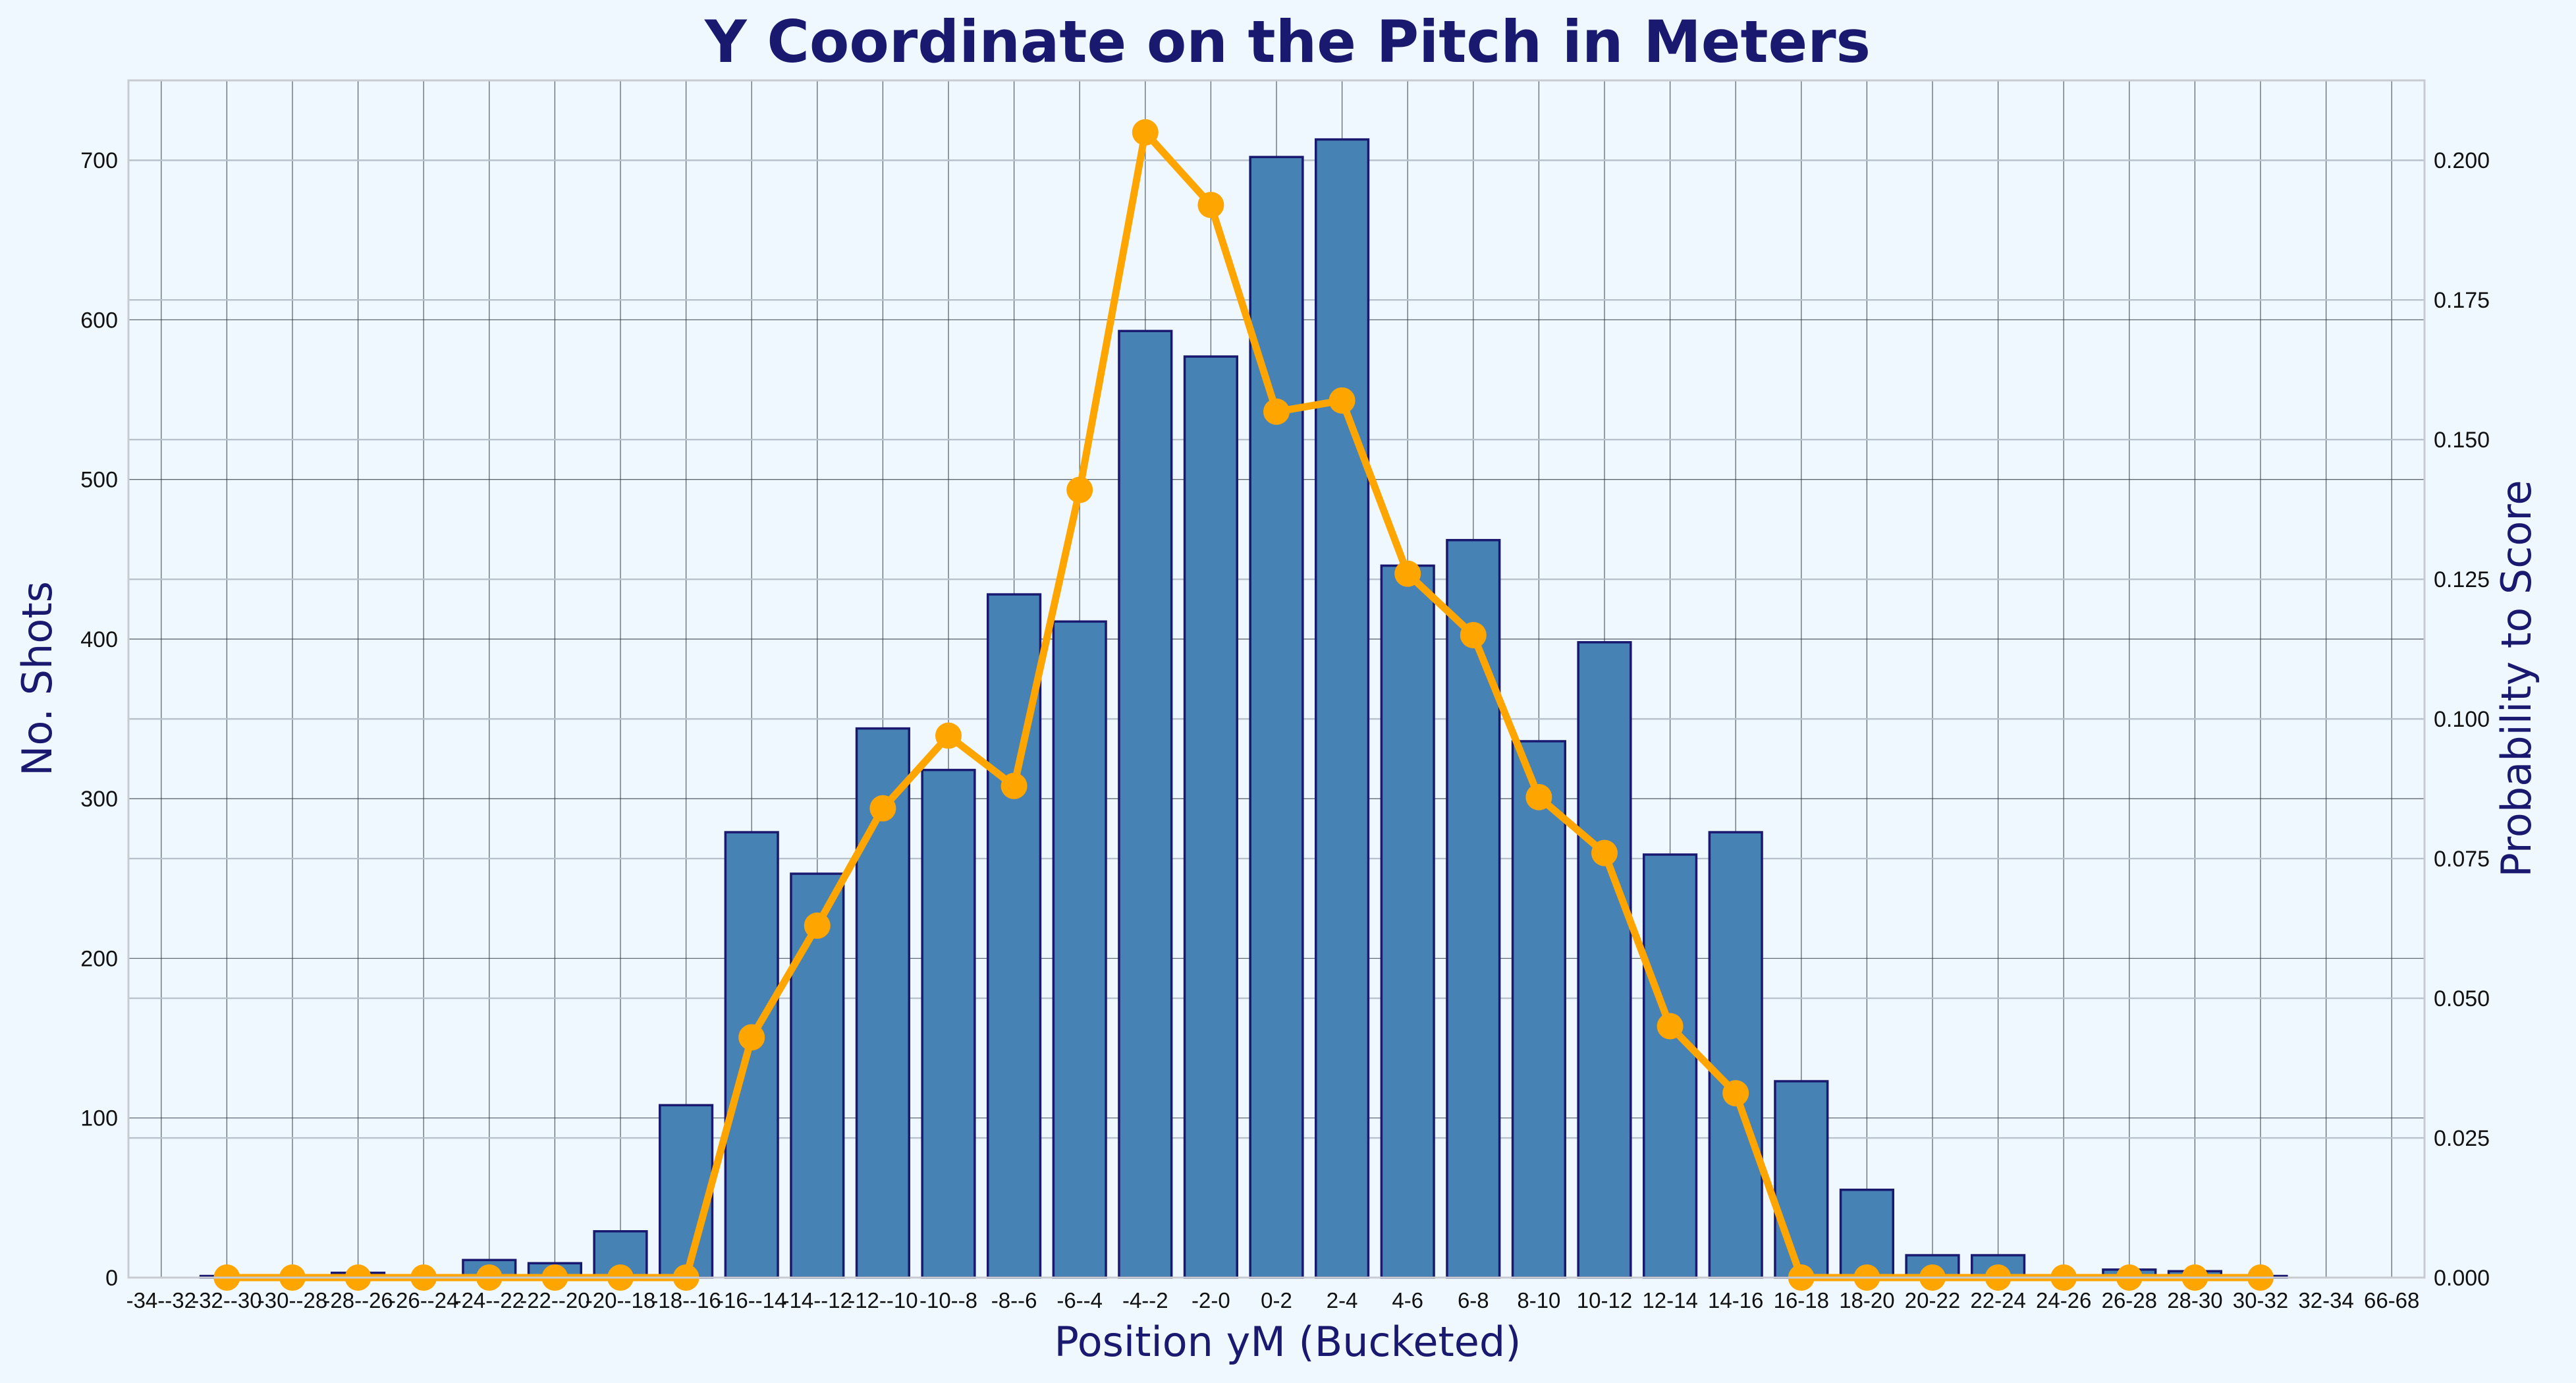 Image resolution: width=2576 pixels, height=1383 pixels. Describe the element at coordinates (99, 480) in the screenshot. I see `y-tick-label: 500` at that location.